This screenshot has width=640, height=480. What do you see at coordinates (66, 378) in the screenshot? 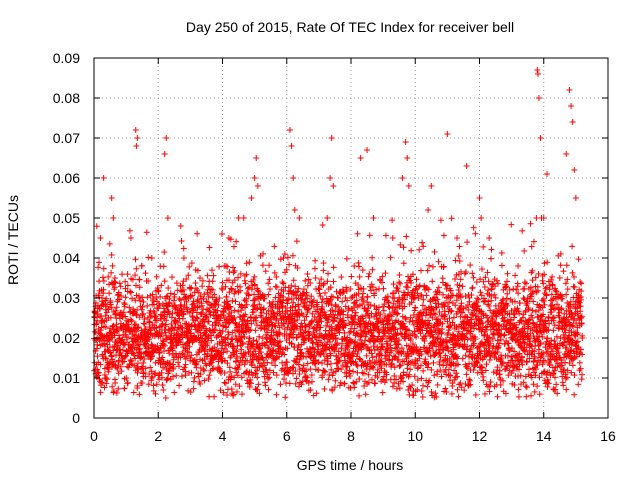
I see `y-tick-label: 0.01` at bounding box center [66, 378].